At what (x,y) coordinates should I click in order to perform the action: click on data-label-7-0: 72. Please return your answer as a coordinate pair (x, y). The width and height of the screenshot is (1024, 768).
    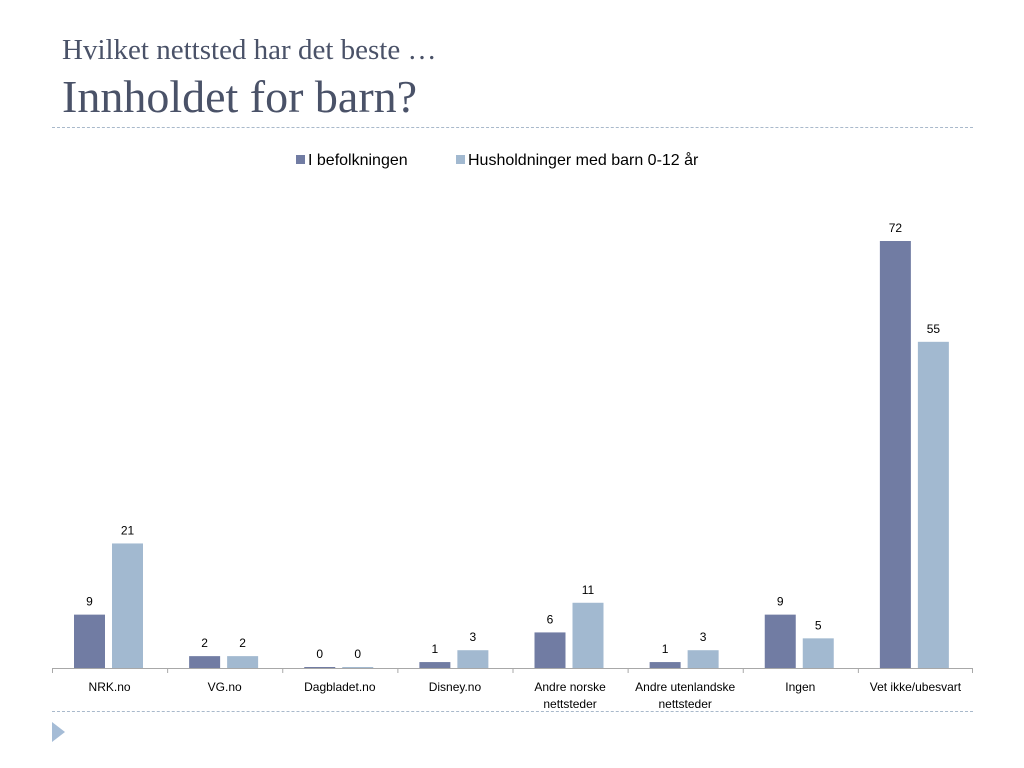
    Looking at the image, I should click on (896, 228).